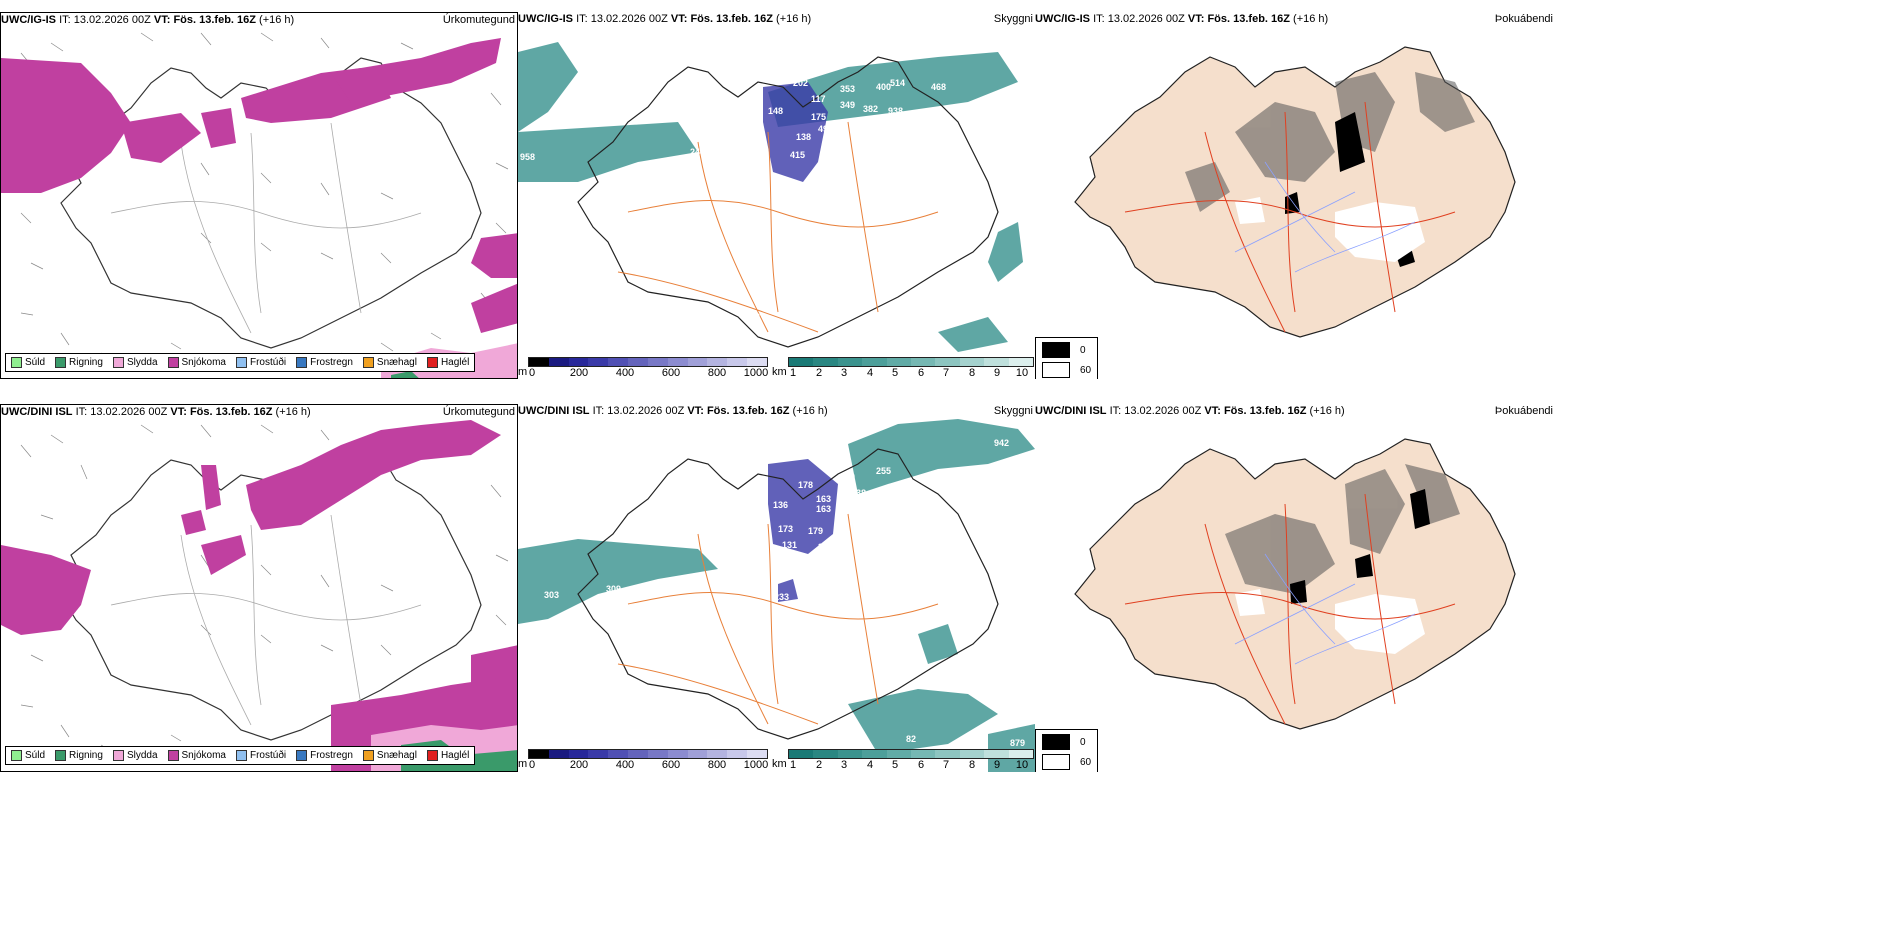 The height and width of the screenshot is (950, 1900). Describe the element at coordinates (778, 227) in the screenshot. I see `roads-orange` at that location.